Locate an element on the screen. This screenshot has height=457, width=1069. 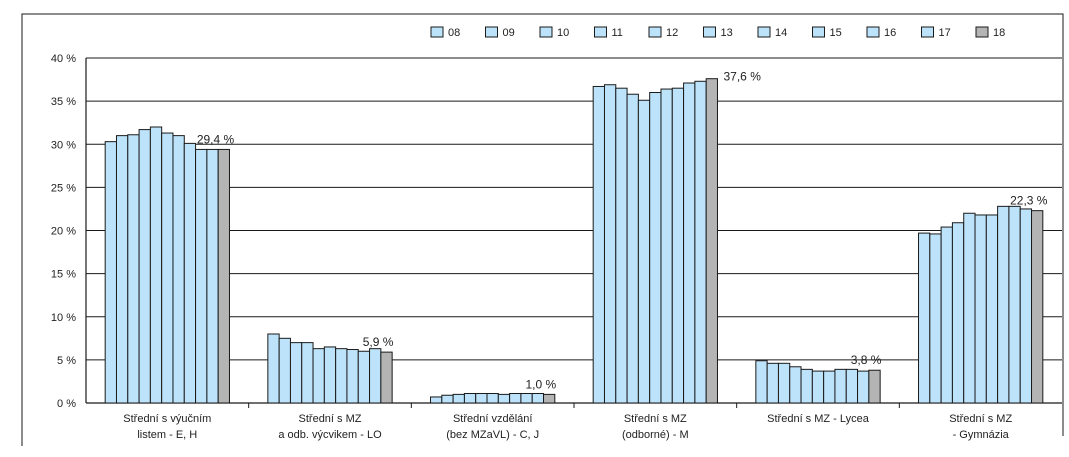
category-label: a odb. výcvikem - LO is located at coordinates (330, 435).